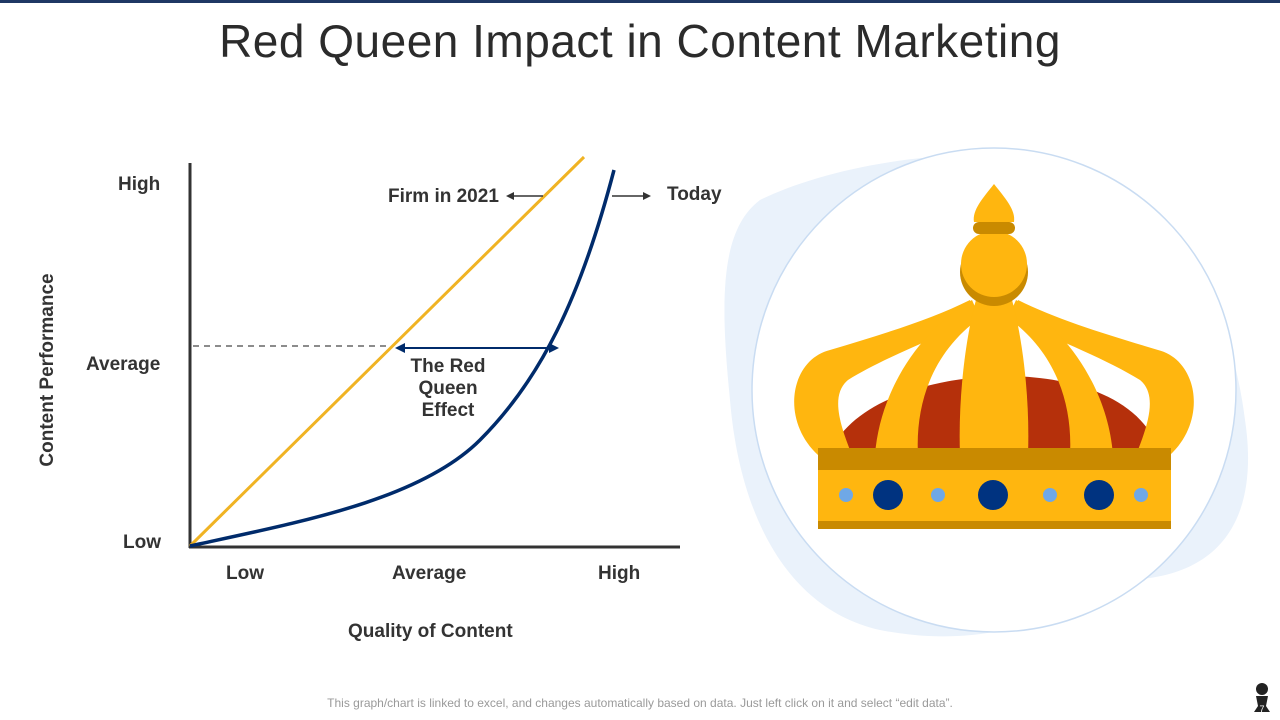 This screenshot has height=720, width=1280. I want to click on y-axis-title: Content Performance, so click(47, 370).